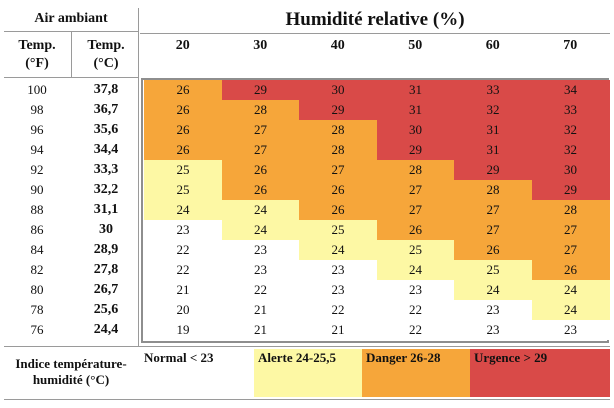  What do you see at coordinates (37, 309) in the screenshot?
I see `temp-f-value: 78` at bounding box center [37, 309].